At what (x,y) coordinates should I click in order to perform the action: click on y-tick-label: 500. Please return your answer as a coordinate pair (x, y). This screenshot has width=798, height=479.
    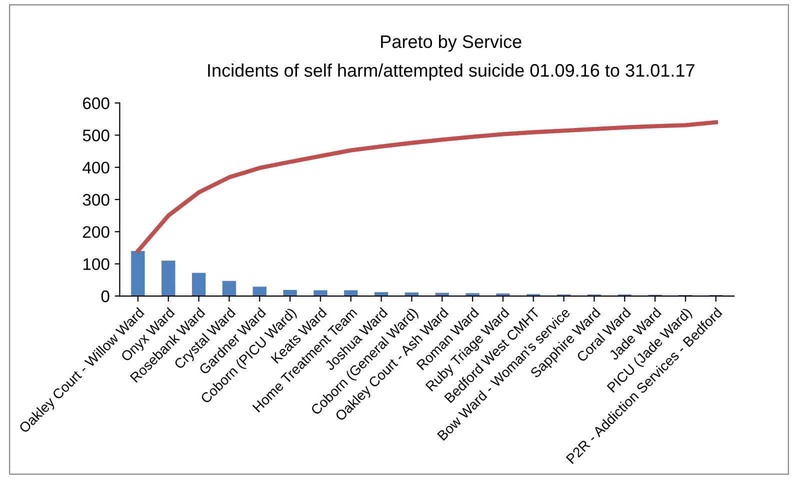
    Looking at the image, I should click on (96, 136).